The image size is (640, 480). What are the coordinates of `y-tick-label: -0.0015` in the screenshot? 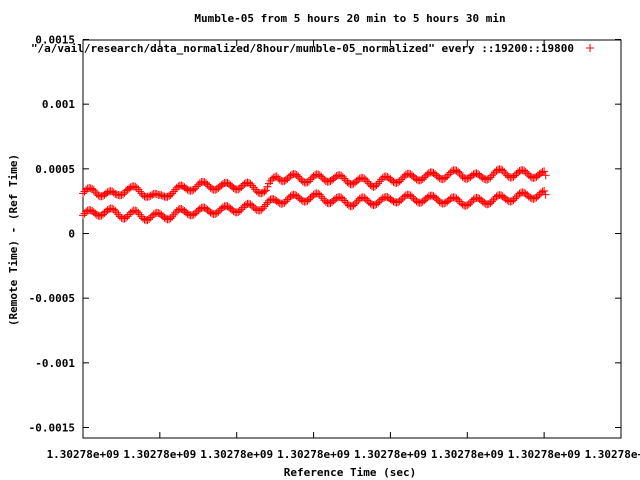 It's located at (52, 428).